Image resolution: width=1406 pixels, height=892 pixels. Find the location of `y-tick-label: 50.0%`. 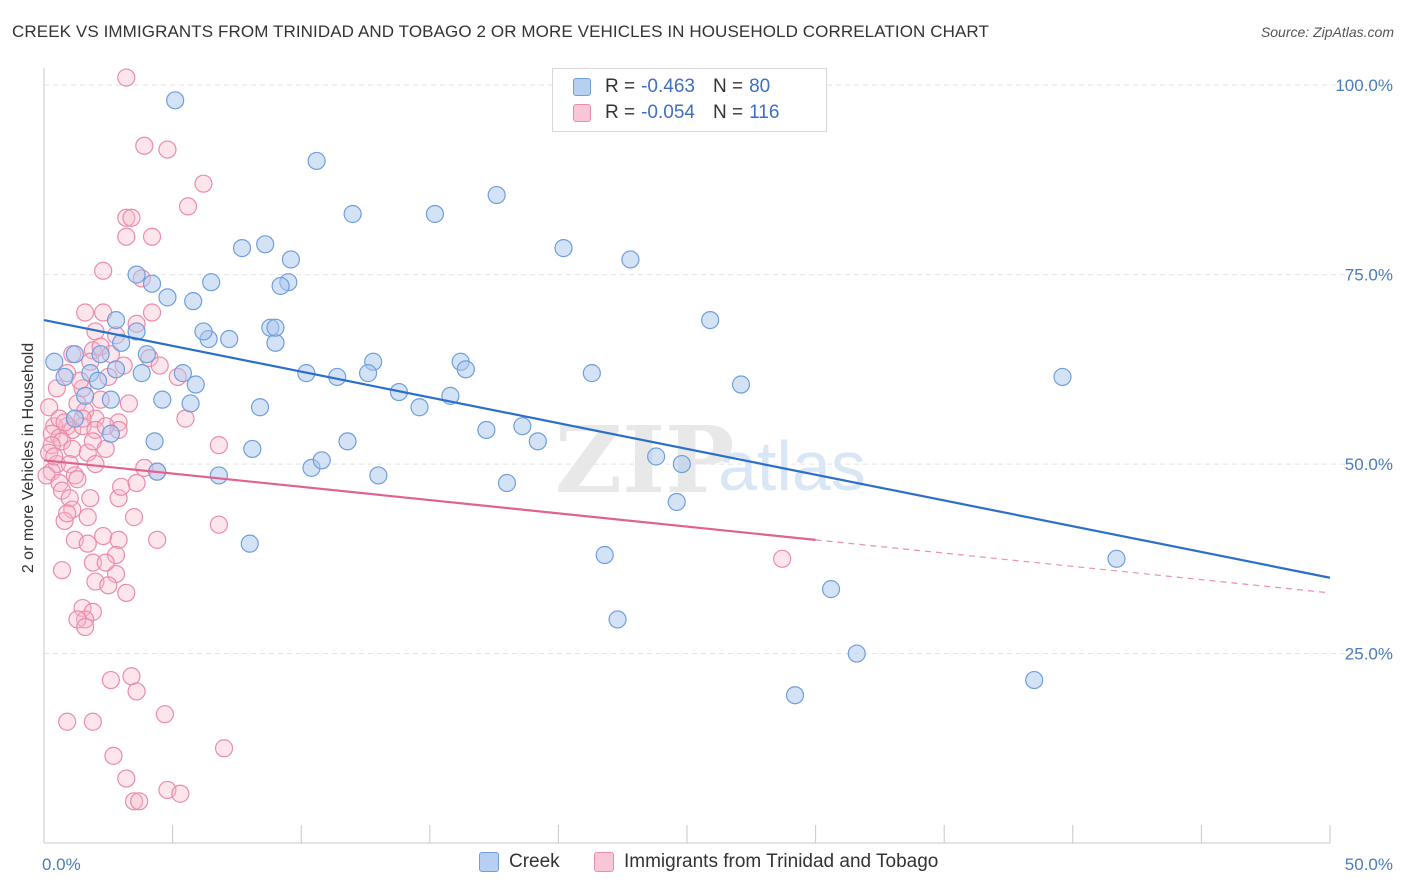

y-tick-label: 50.0% is located at coordinates (1369, 464).